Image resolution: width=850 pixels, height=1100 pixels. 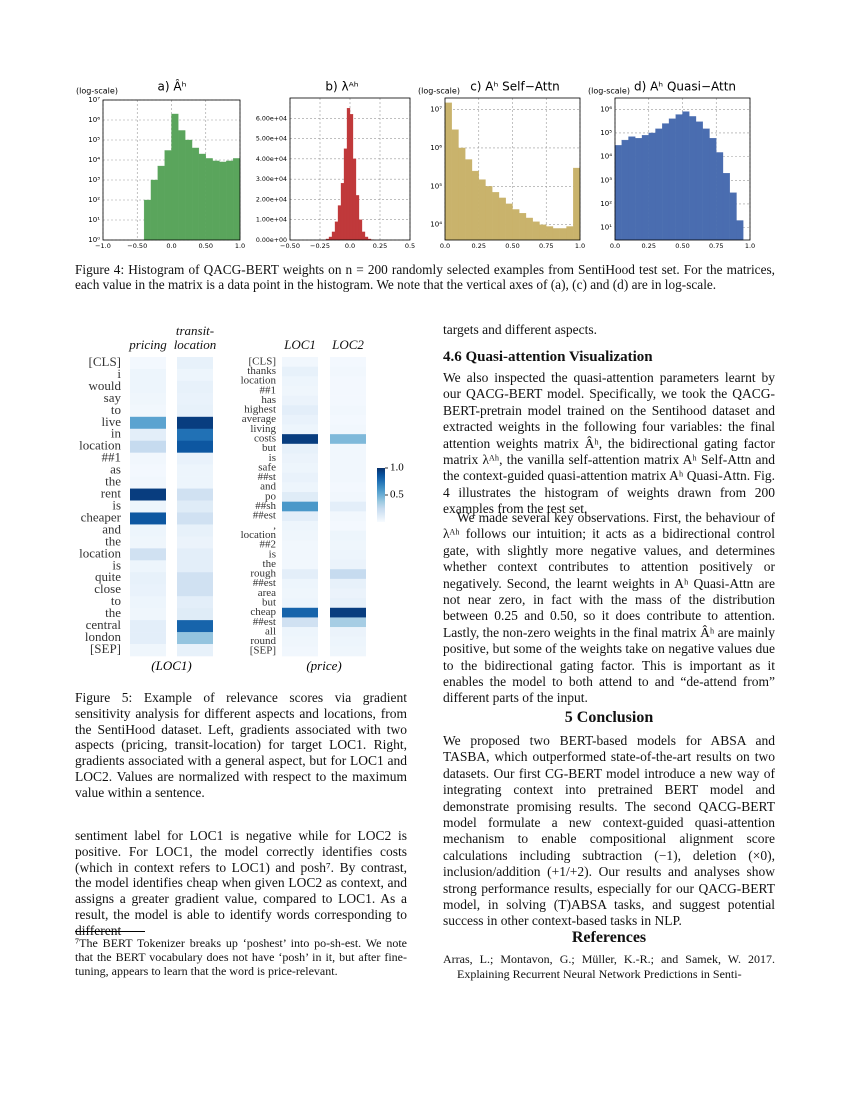 I want to click on x-tick-label: −1.0, so click(x=103, y=246).